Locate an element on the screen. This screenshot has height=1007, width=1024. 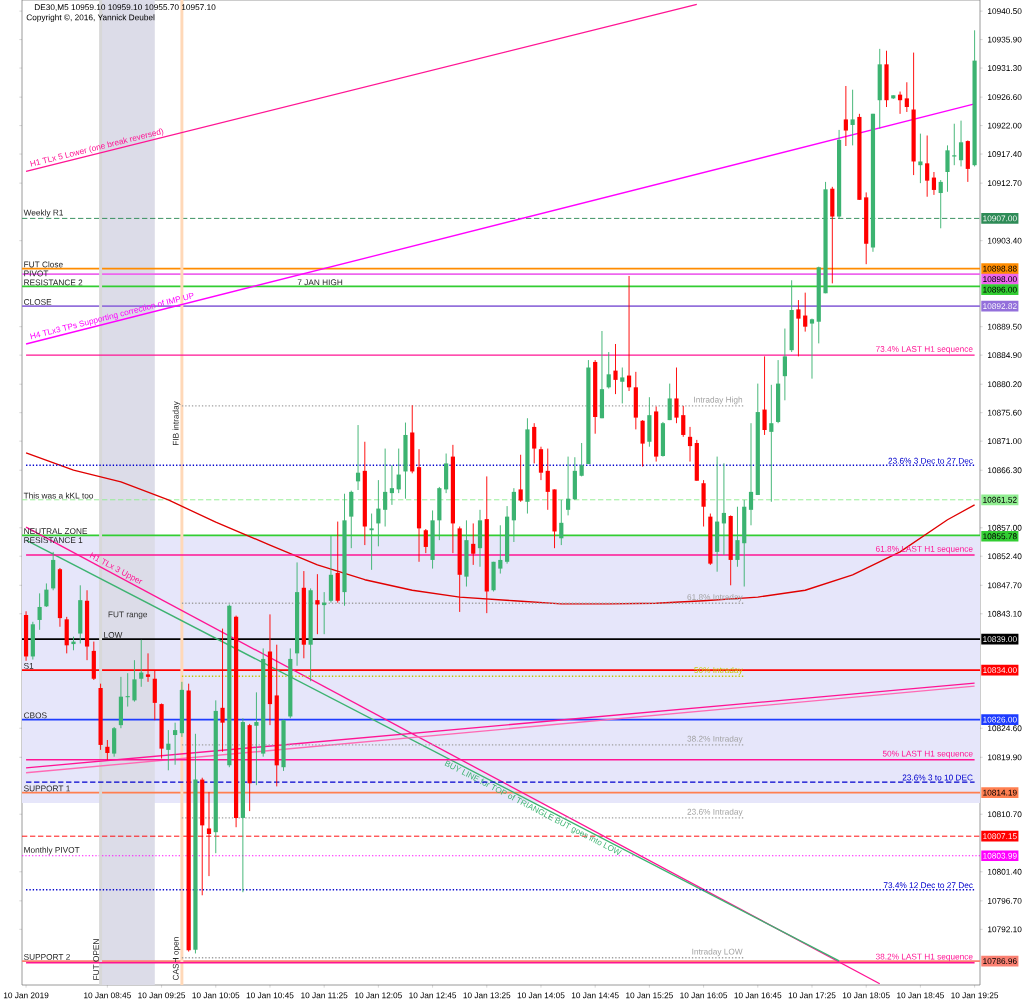
ref-line-label: 10786.96 is located at coordinates (1000, 961).